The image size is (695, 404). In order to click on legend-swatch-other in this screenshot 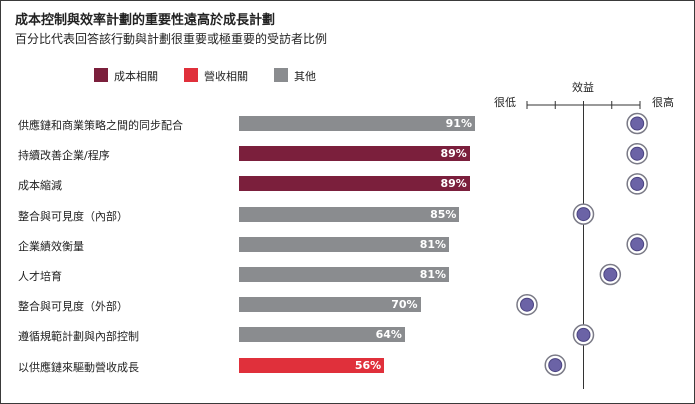, I will do `click(281, 75)`.